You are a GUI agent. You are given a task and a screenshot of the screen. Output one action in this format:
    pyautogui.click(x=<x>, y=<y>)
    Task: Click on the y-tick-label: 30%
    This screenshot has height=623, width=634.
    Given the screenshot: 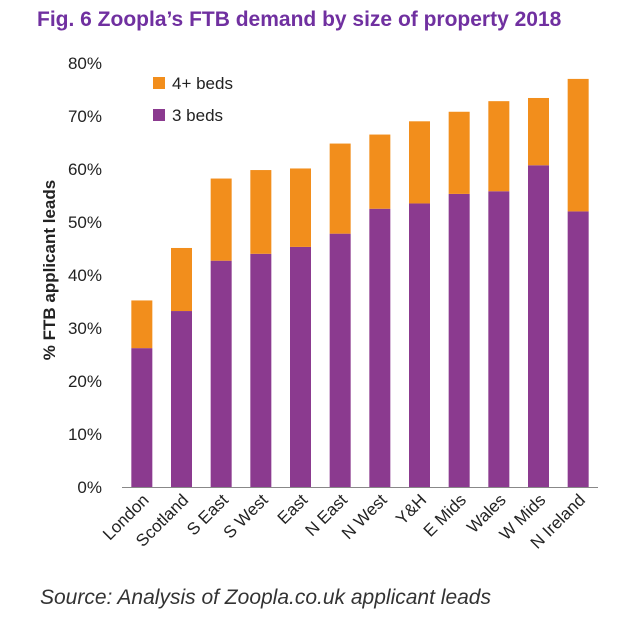 What is the action you would take?
    pyautogui.click(x=85, y=328)
    